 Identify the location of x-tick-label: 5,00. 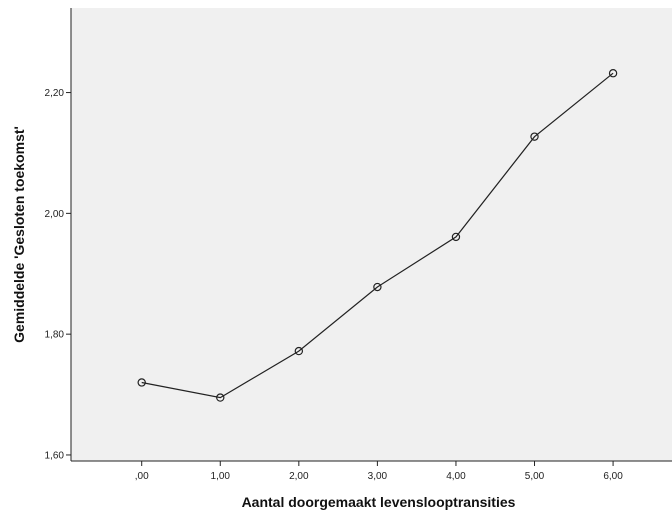
(535, 476).